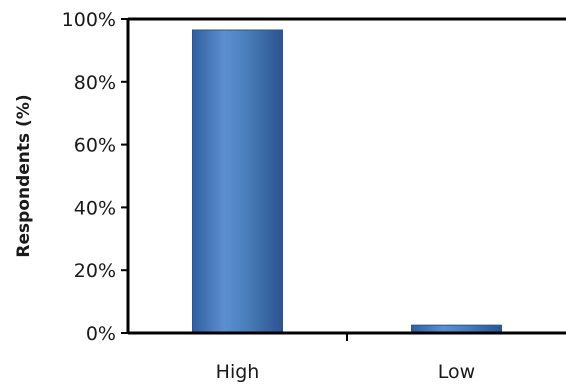 The height and width of the screenshot is (385, 566). Describe the element at coordinates (95, 177) in the screenshot. I see `y-ticks-group: 0% 20% 40% 60% 80% 100%` at that location.